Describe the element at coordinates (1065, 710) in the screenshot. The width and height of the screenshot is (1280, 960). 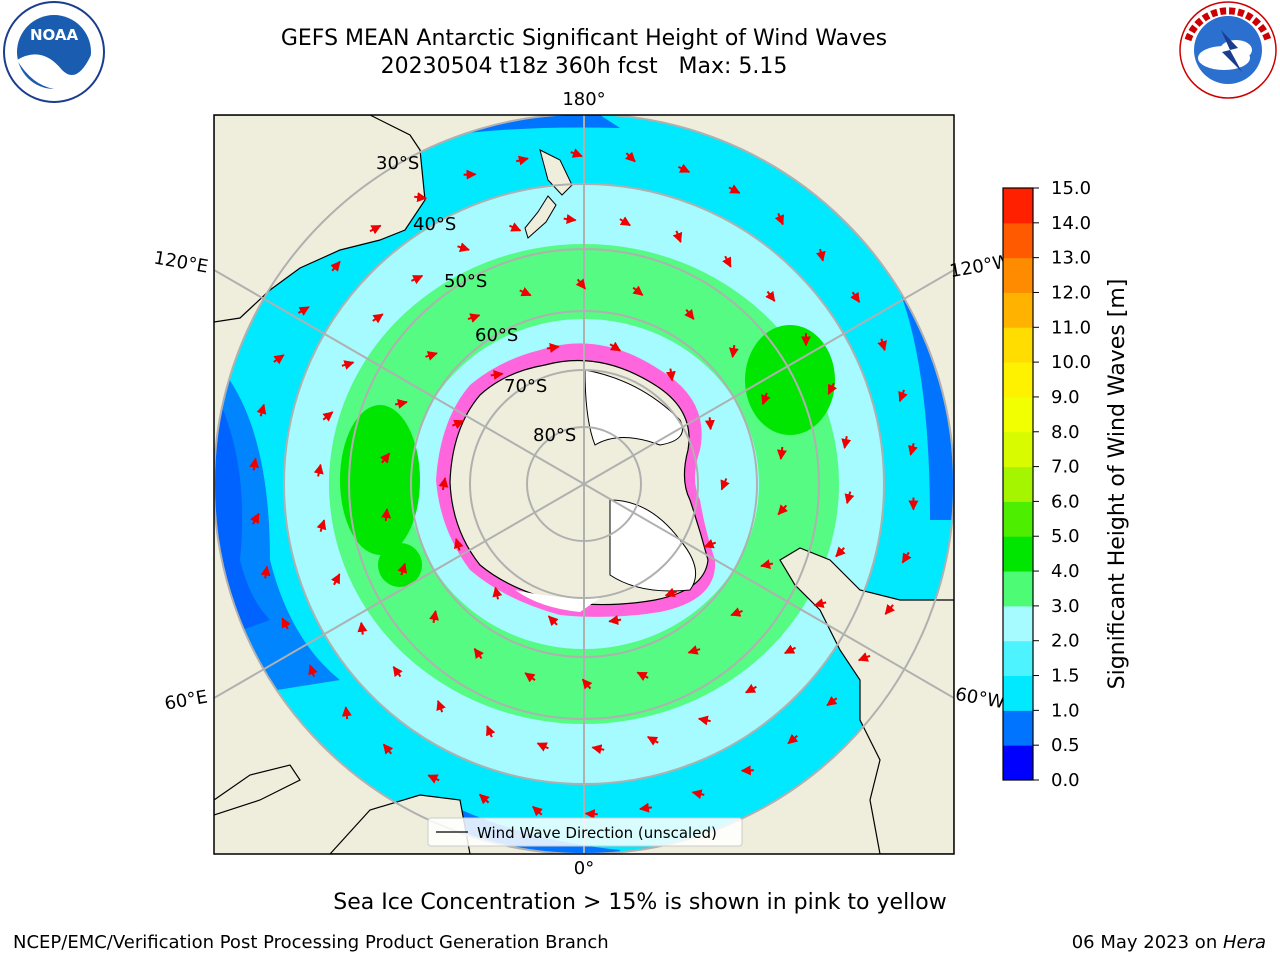
I see `colorbar-tick-label: 1.0` at that location.